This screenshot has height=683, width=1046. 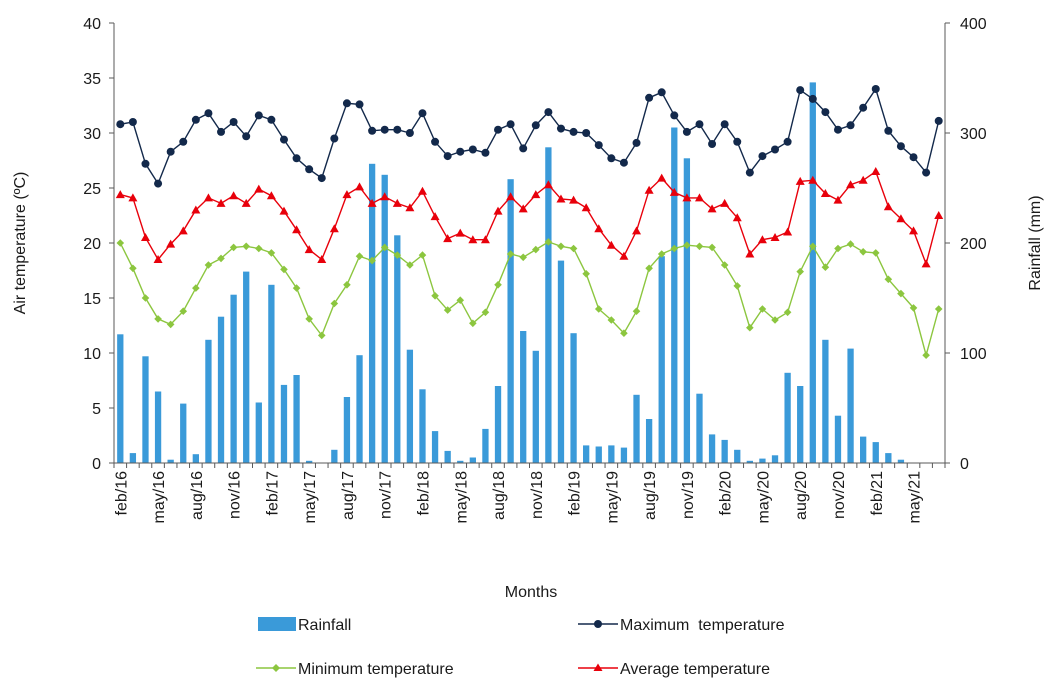 What do you see at coordinates (531, 592) in the screenshot?
I see `x-axis-title: Months` at bounding box center [531, 592].